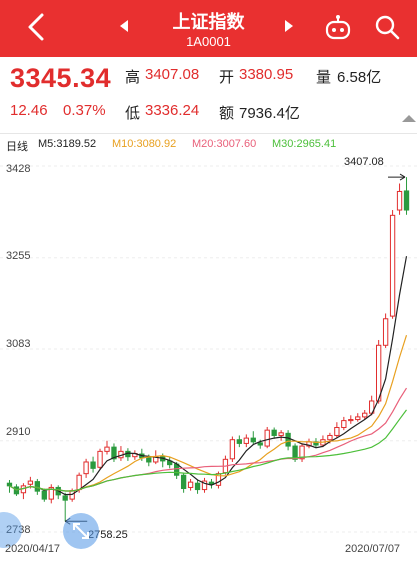  I want to click on low-label: 低, so click(133, 113).